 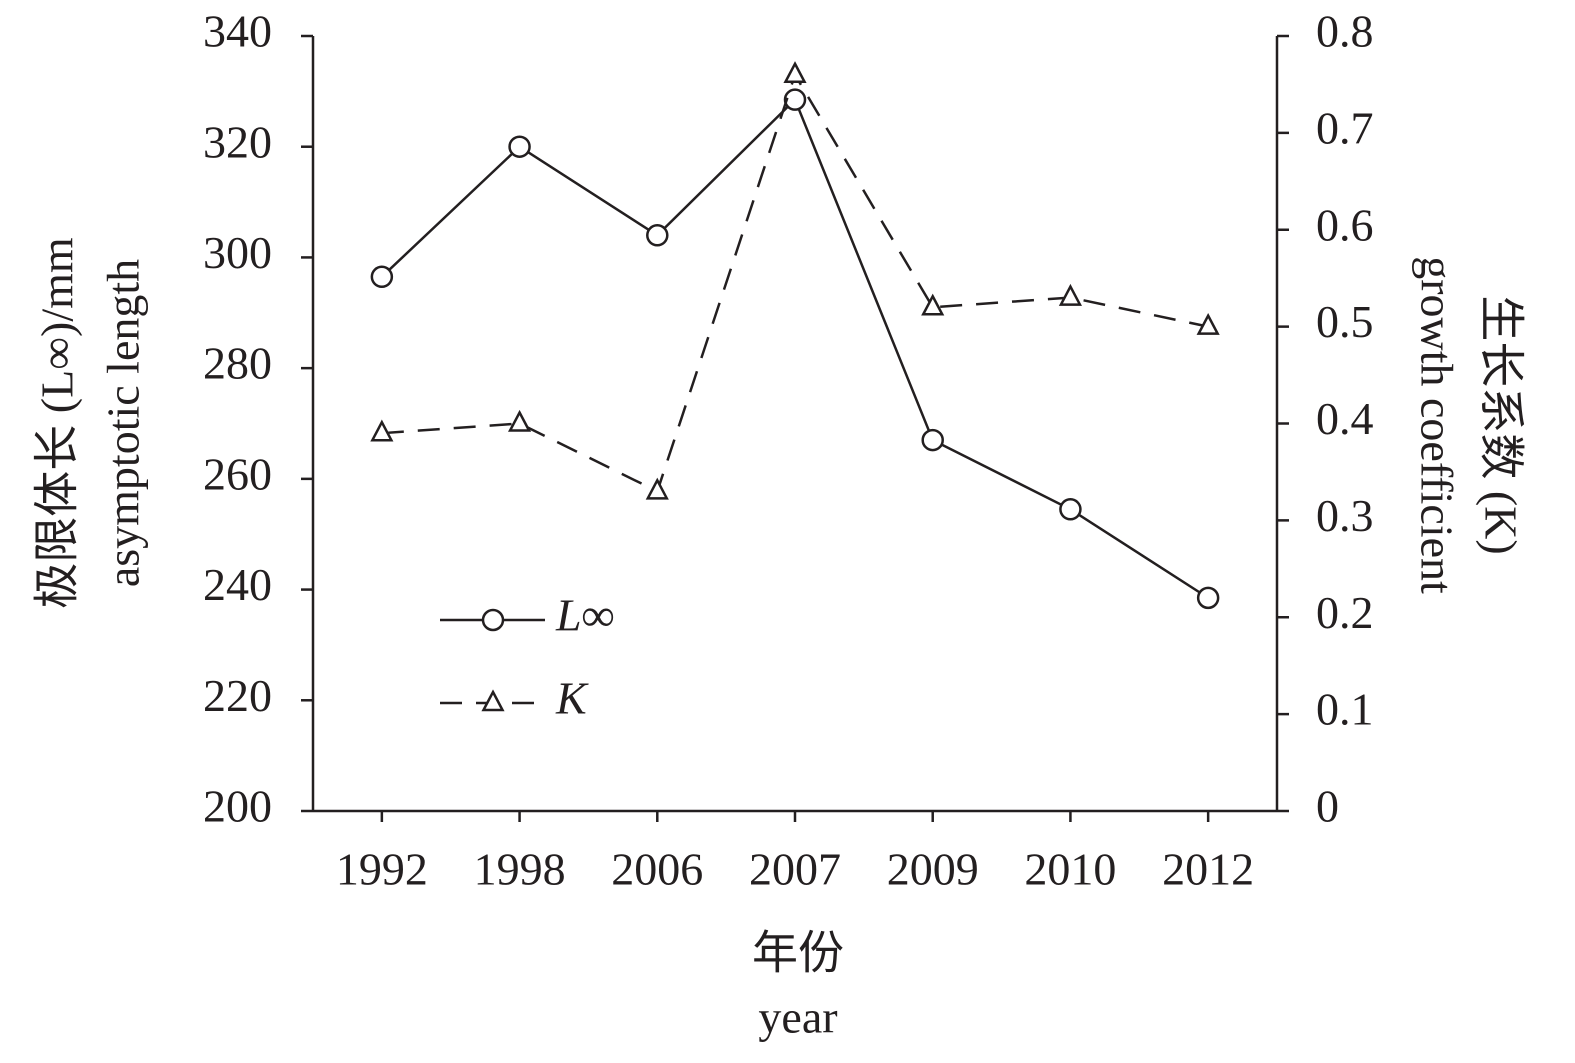 What do you see at coordinates (1345, 418) in the screenshot?
I see `y2-tick-label: 0.4` at bounding box center [1345, 418].